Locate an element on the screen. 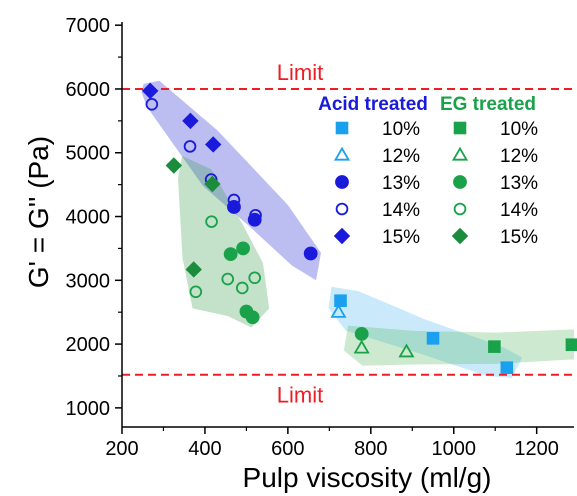  limit-label-0: Limit is located at coordinates (300, 72).